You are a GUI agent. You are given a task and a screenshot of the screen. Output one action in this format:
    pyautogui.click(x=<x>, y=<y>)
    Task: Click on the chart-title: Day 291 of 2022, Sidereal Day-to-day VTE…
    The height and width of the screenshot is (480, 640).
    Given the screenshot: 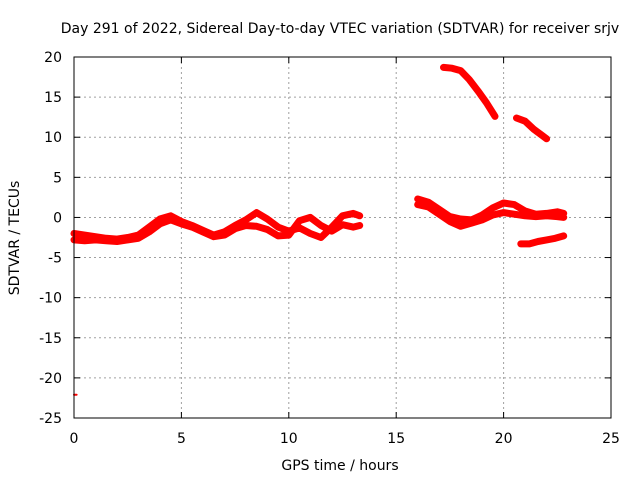 What is the action you would take?
    pyautogui.click(x=340, y=29)
    